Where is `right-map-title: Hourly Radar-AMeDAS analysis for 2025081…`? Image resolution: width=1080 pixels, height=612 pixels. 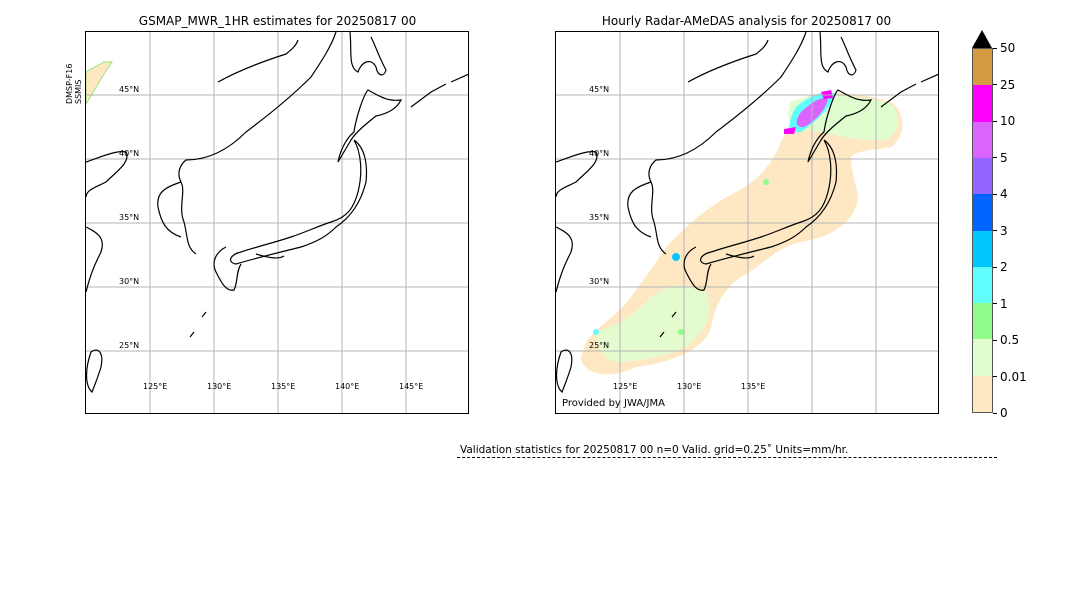 right-map-title: Hourly Radar-AMeDAS analysis for 2025081… is located at coordinates (746, 21).